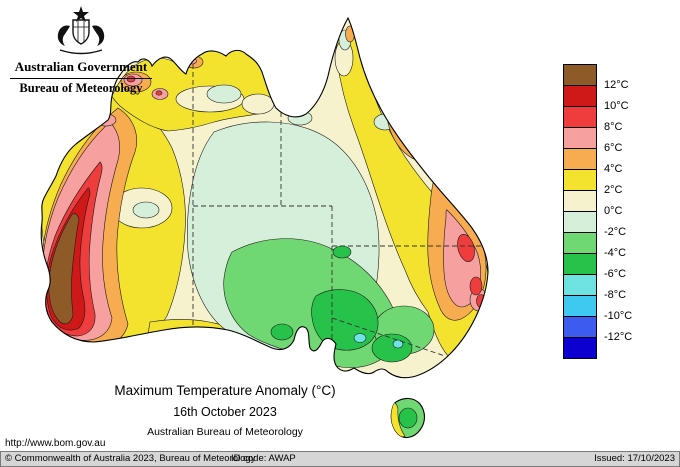  What do you see at coordinates (616, 85) in the screenshot?
I see `legend-label: 12°C` at bounding box center [616, 85].